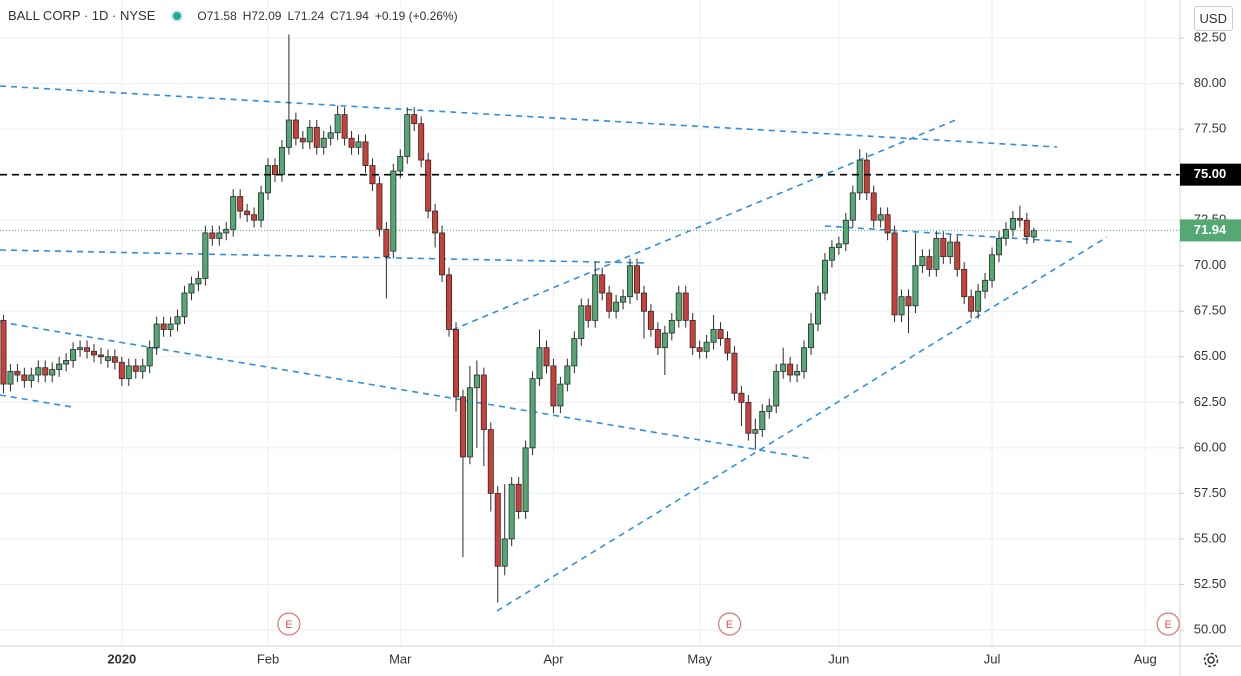 This screenshot has width=1241, height=676. What do you see at coordinates (177, 15) in the screenshot?
I see `status-dot` at bounding box center [177, 15].